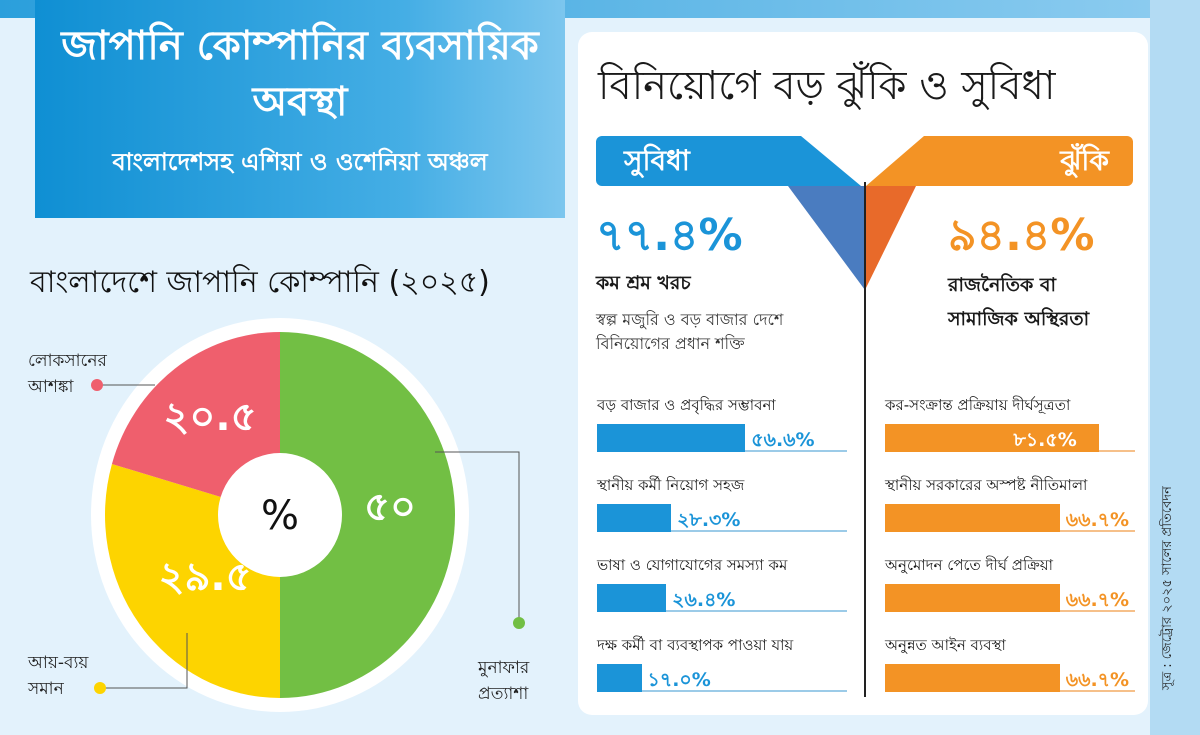 The height and width of the screenshot is (735, 1200). I want to click on bar-value-label: ৮১.৫%, so click(1045, 440).